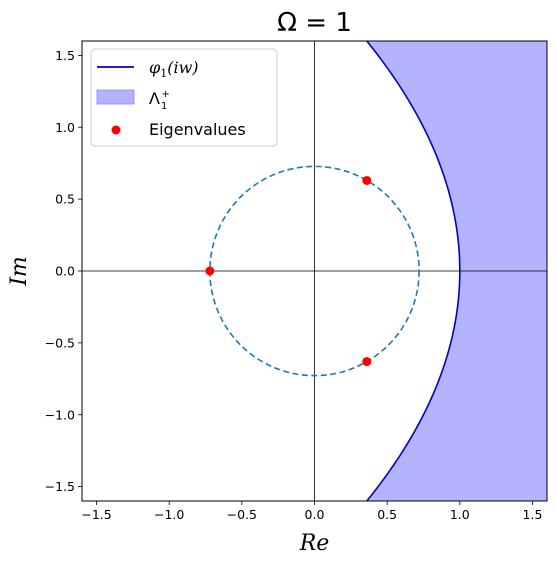  What do you see at coordinates (115, 97) in the screenshot?
I see `legend-patch-swatch` at bounding box center [115, 97].